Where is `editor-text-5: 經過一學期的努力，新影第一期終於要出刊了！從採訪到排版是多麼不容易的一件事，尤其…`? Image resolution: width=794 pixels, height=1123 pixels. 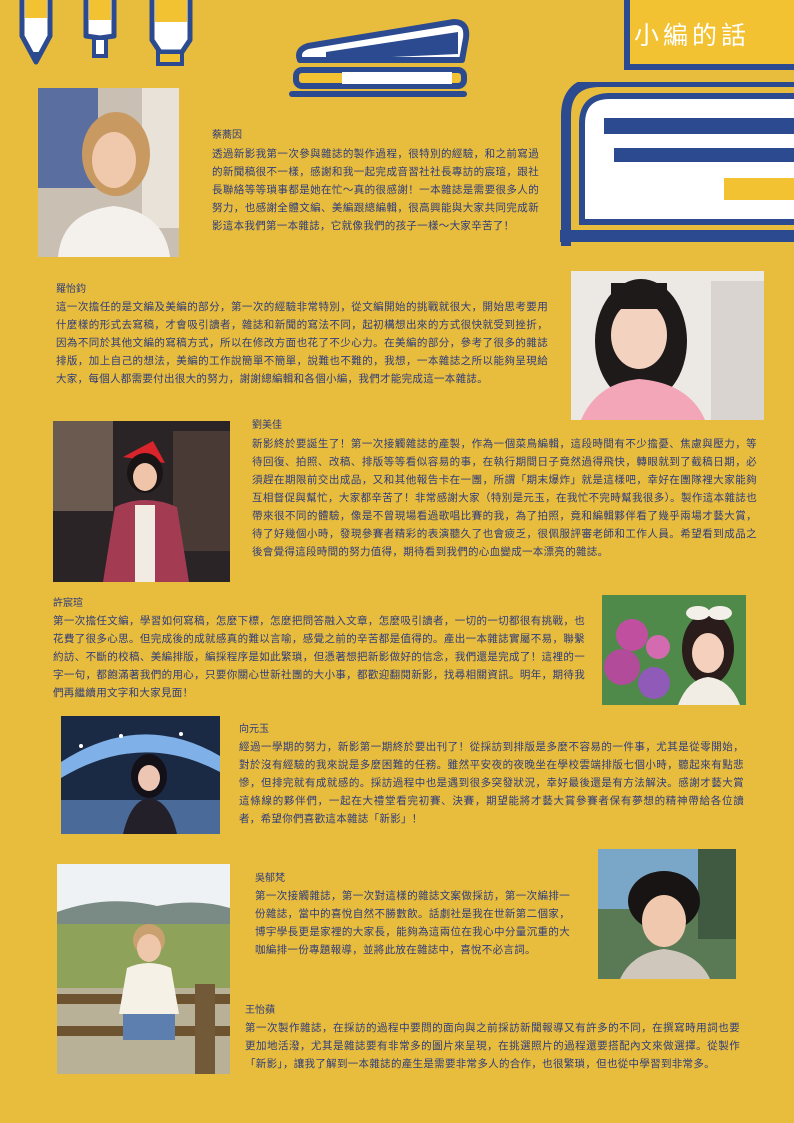 editor-text-5: 經過一學期的努力，新影第一期終於要出刊了！從採訪到排版是多麼不容易的一件事，尤其… is located at coordinates (491, 783).